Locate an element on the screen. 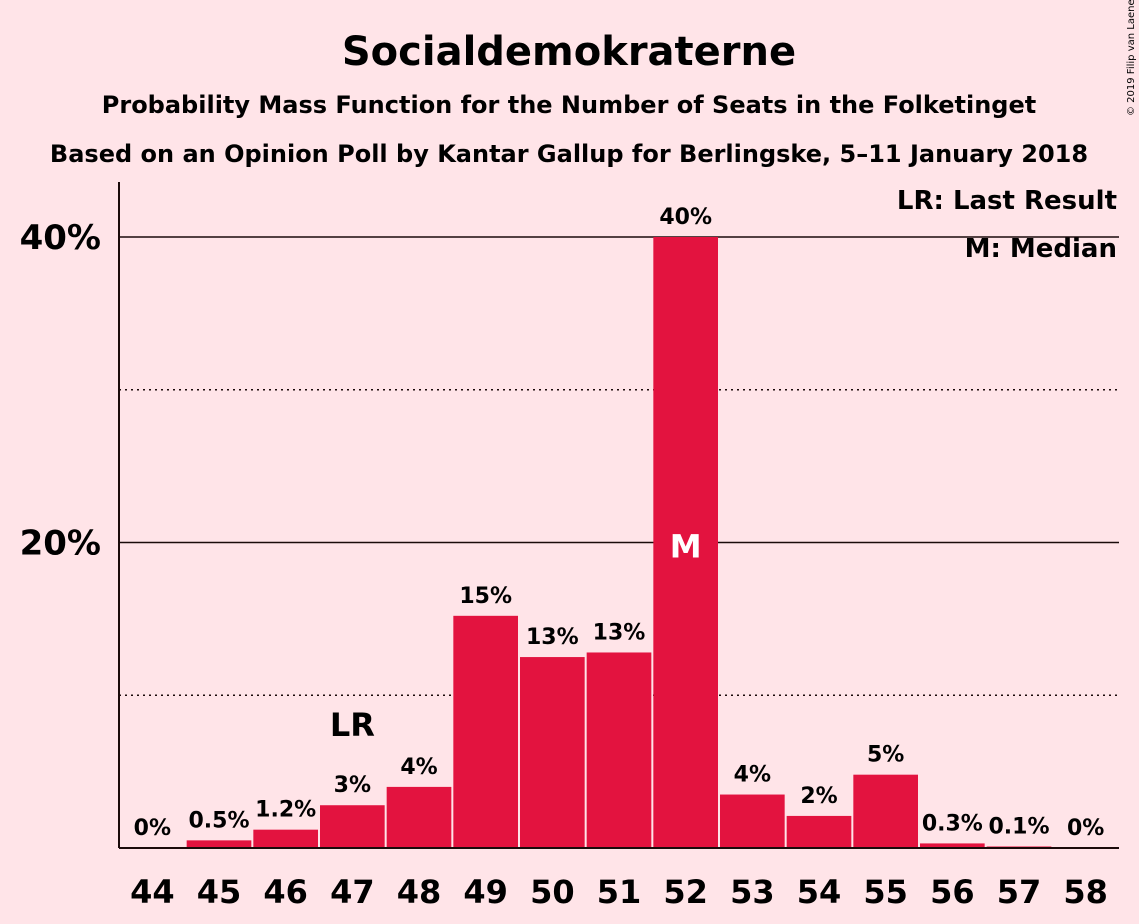 Image resolution: width=1139 pixels, height=924 pixels. legend-last-result: LR: Last Result is located at coordinates (1007, 201).